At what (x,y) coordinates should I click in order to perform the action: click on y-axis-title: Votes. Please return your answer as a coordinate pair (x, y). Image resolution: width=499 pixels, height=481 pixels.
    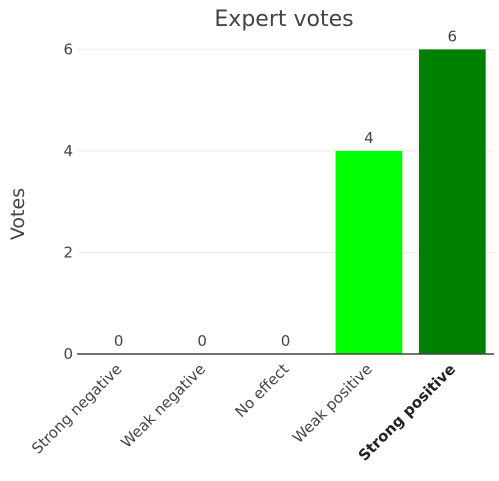
    Looking at the image, I should click on (18, 214).